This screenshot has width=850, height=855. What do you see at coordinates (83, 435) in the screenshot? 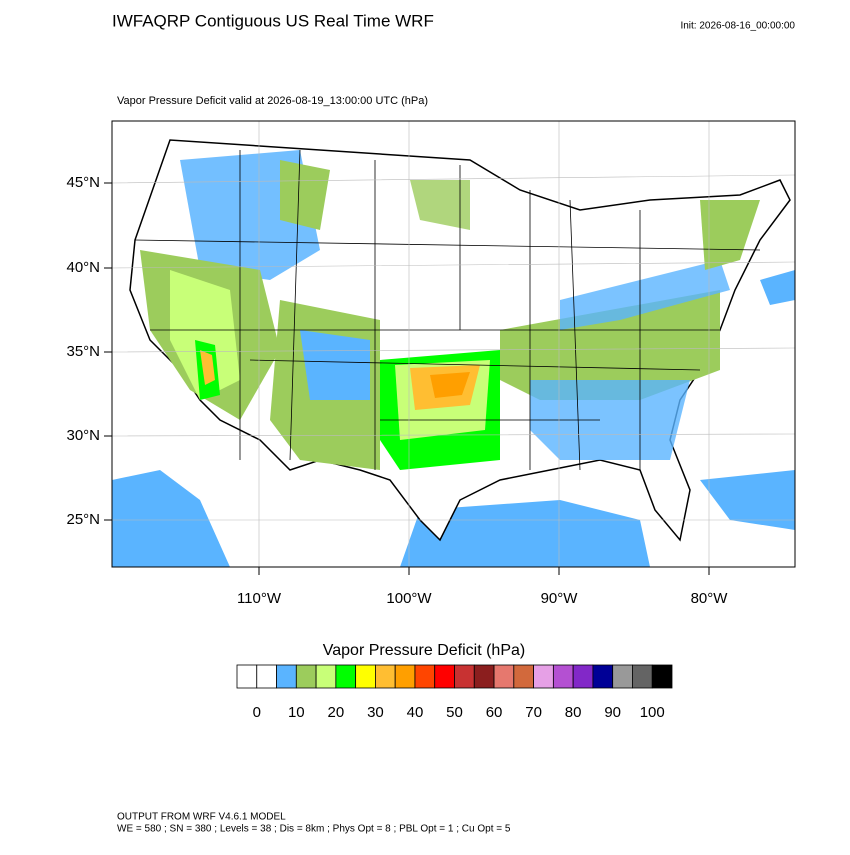
I see `lat-label: 30°N` at bounding box center [83, 435].